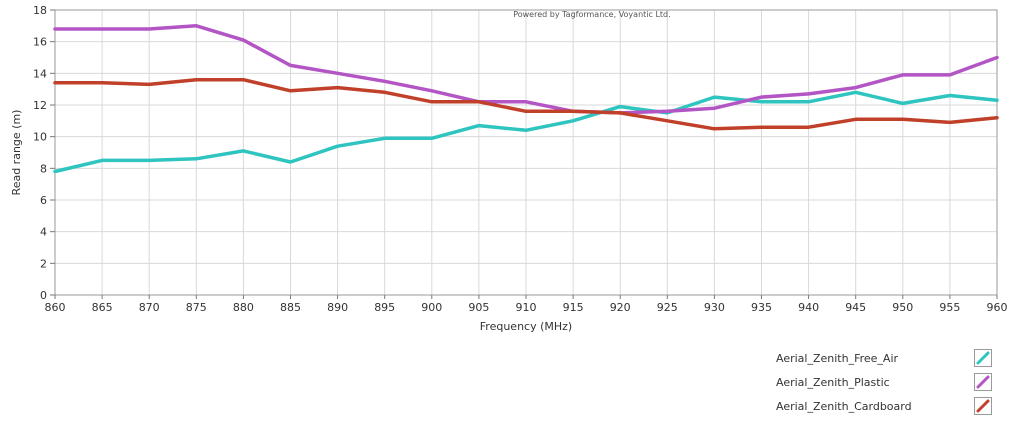  I want to click on x-tick-label: 915, so click(573, 307).